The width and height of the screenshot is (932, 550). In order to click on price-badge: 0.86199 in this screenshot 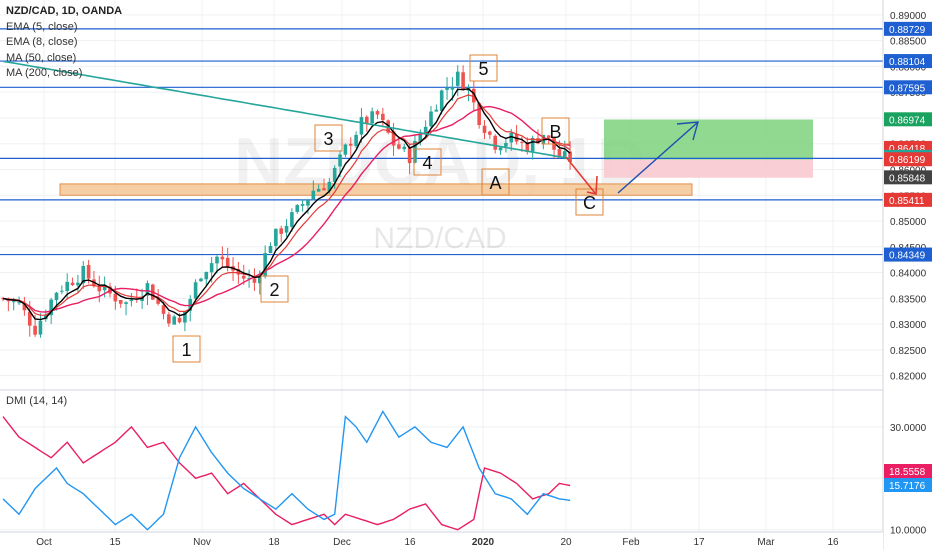, I will do `click(908, 159)`.